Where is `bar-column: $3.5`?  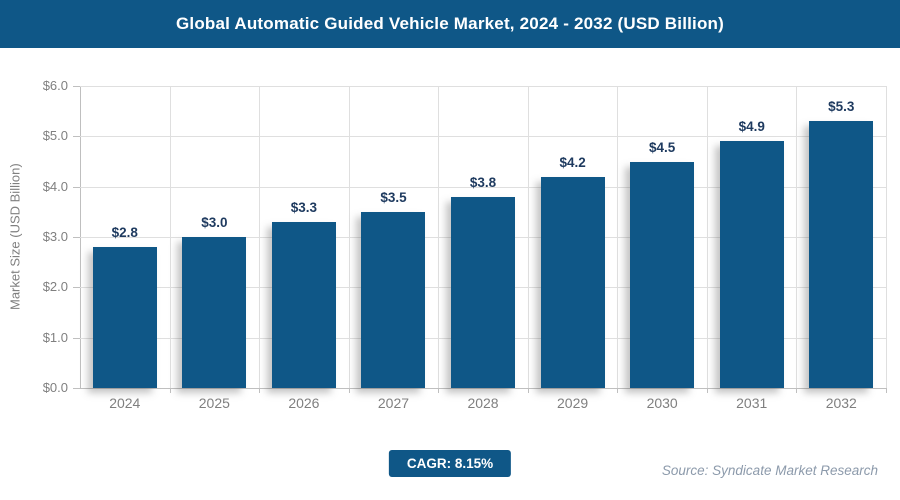
bar-column: $3.5 is located at coordinates (394, 237).